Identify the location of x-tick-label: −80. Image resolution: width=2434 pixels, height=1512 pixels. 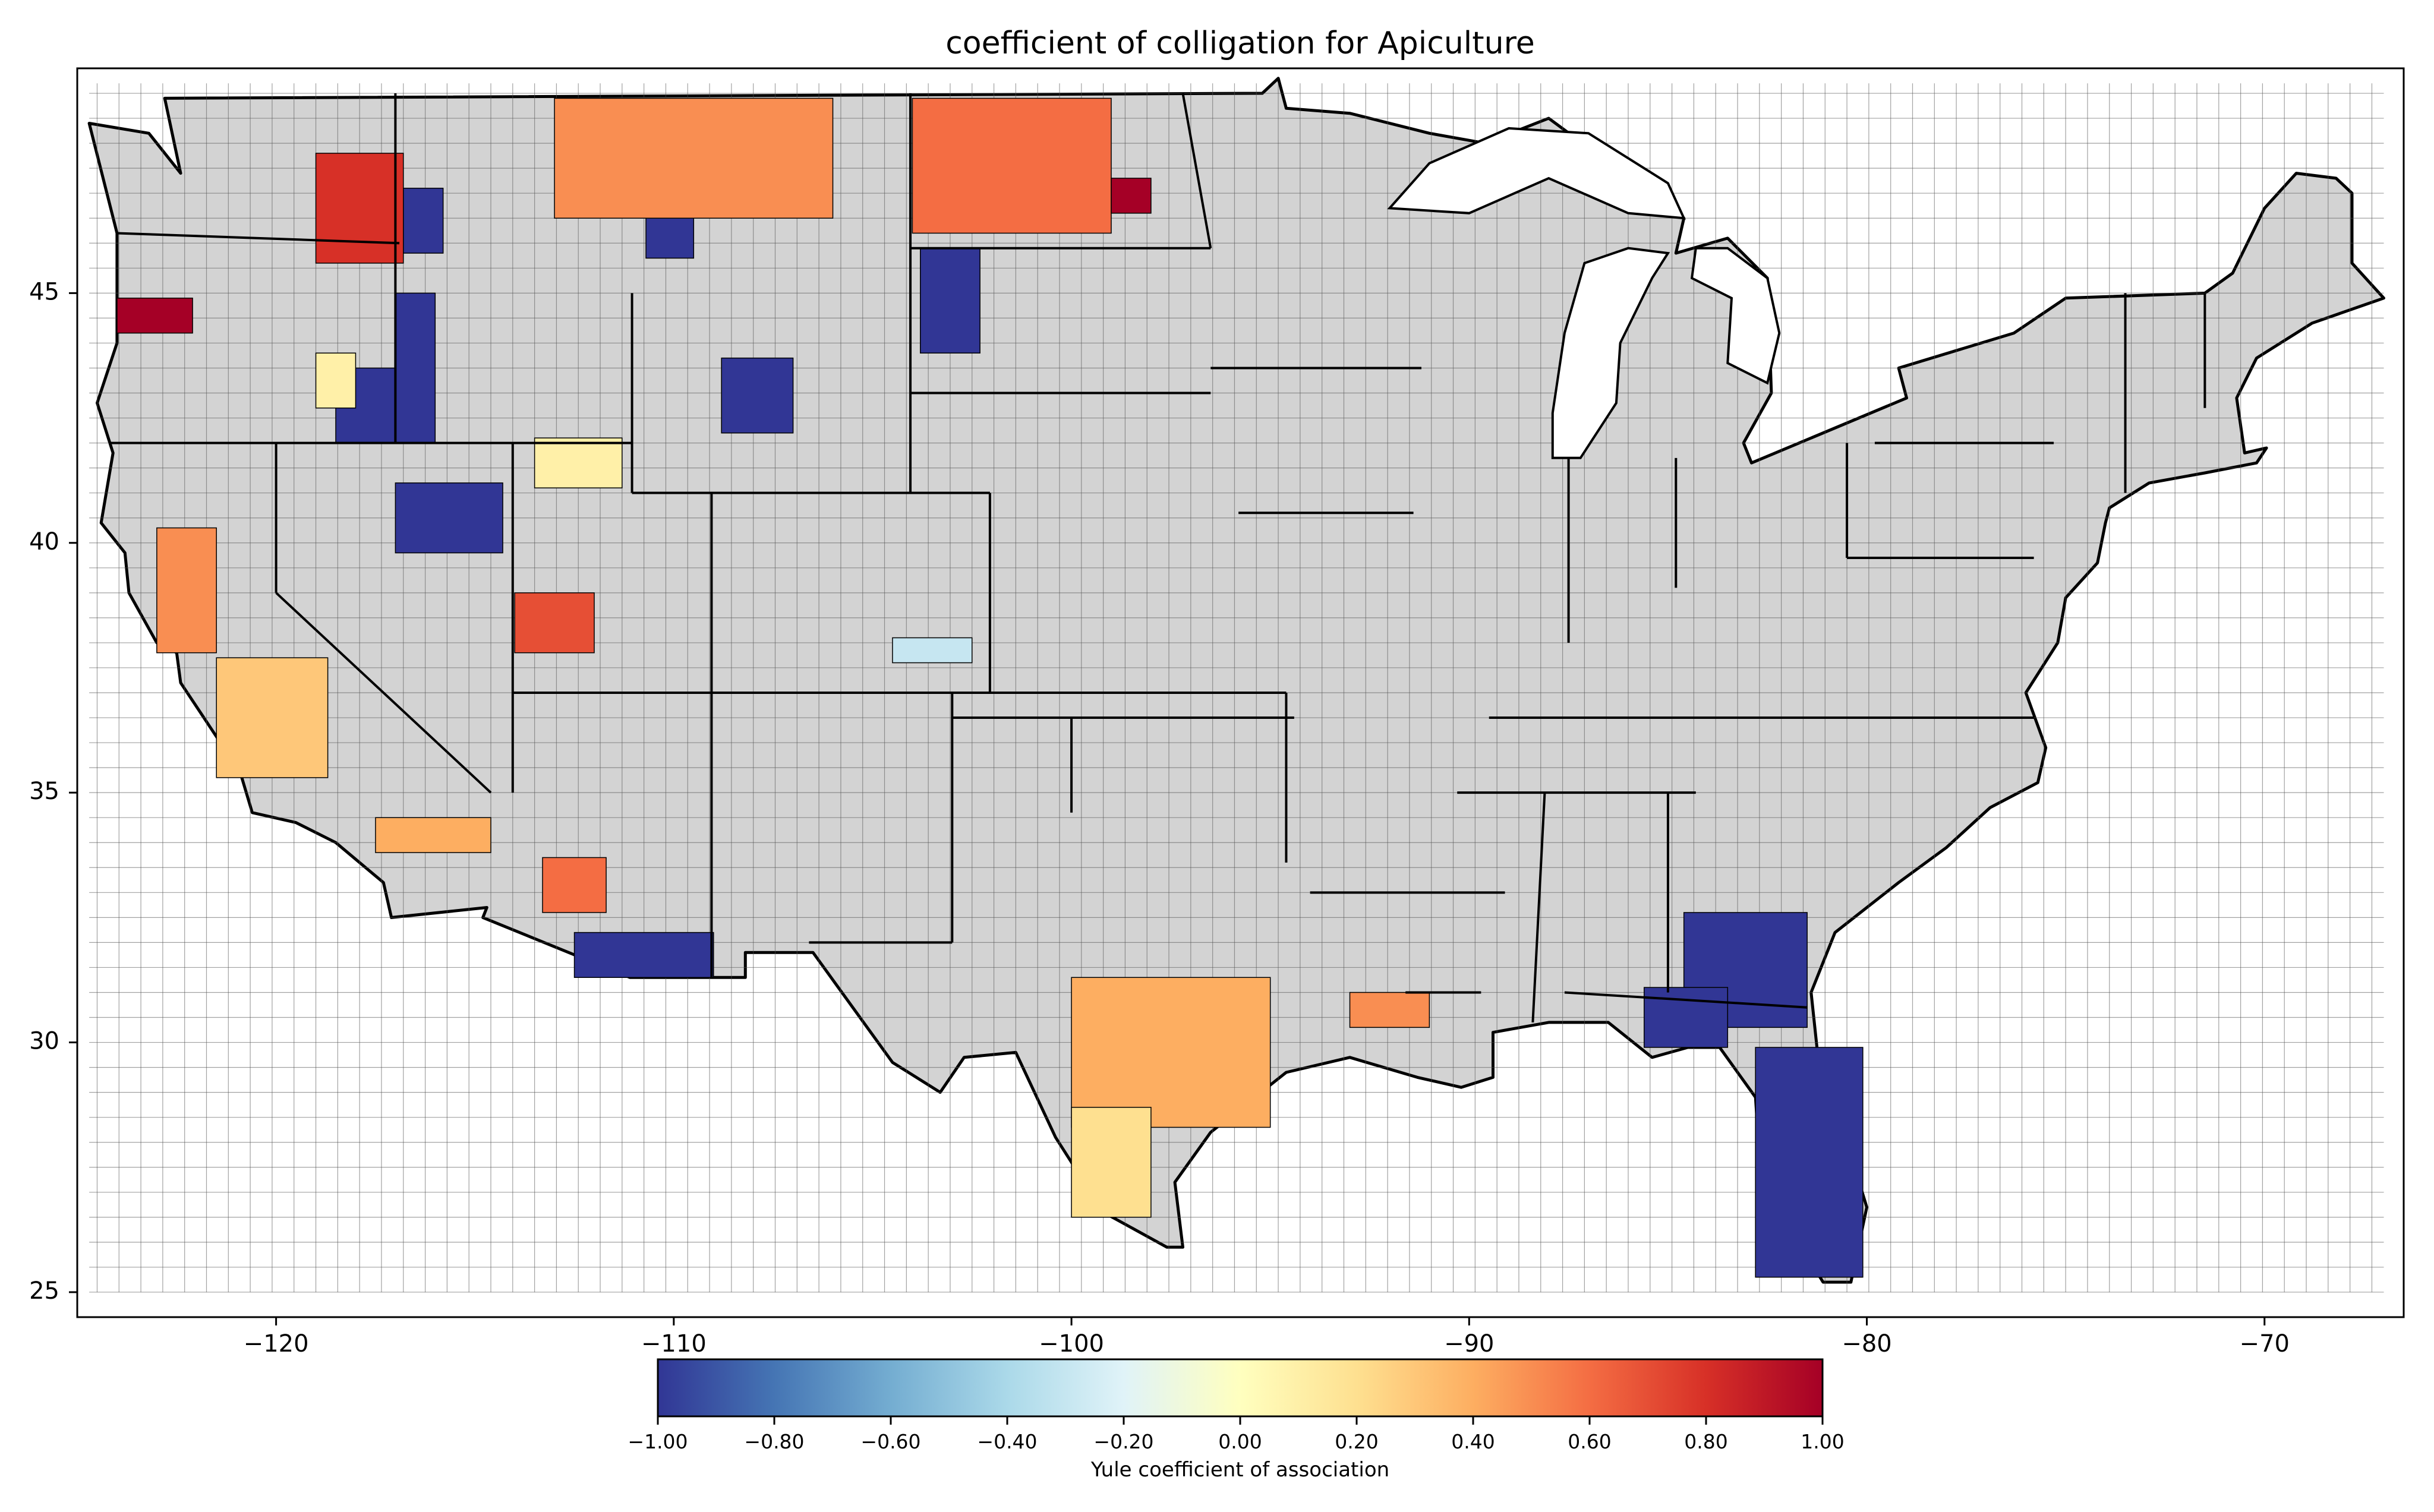
(1866, 1344).